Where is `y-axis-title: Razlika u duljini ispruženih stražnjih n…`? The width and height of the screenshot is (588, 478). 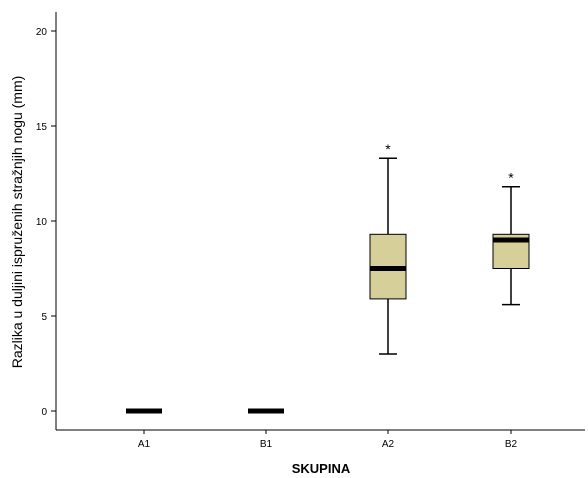 y-axis-title: Razlika u duljini ispruženih stražnjih n… is located at coordinates (17, 222).